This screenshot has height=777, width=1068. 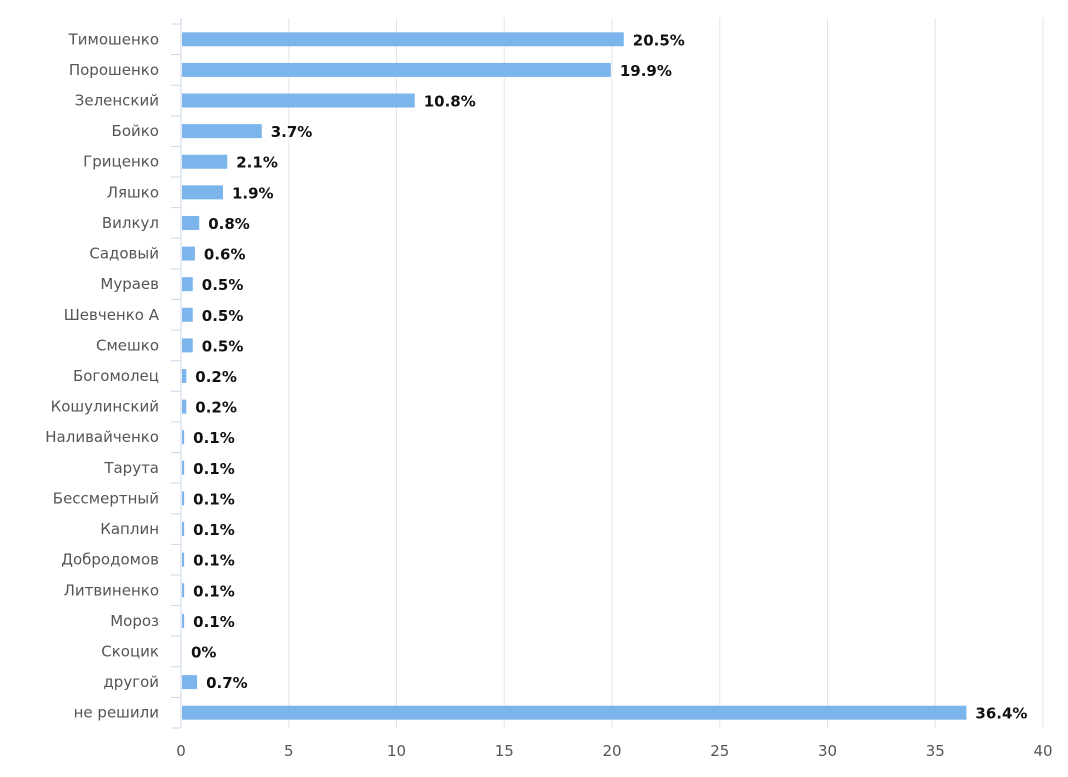 I want to click on data-label: 0.6%, so click(x=225, y=255).